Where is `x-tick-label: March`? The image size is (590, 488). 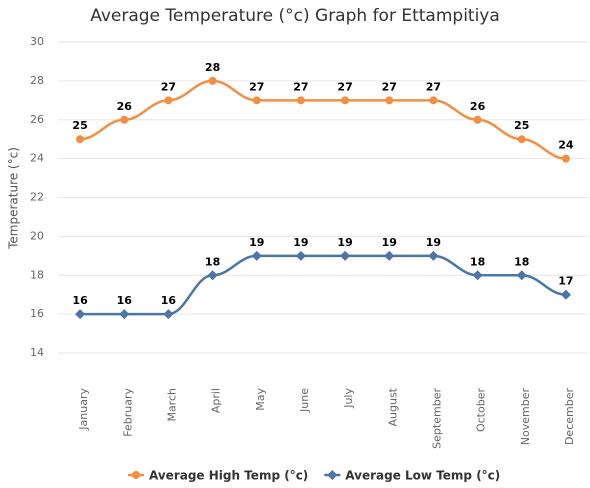 x-tick-label: March is located at coordinates (171, 405).